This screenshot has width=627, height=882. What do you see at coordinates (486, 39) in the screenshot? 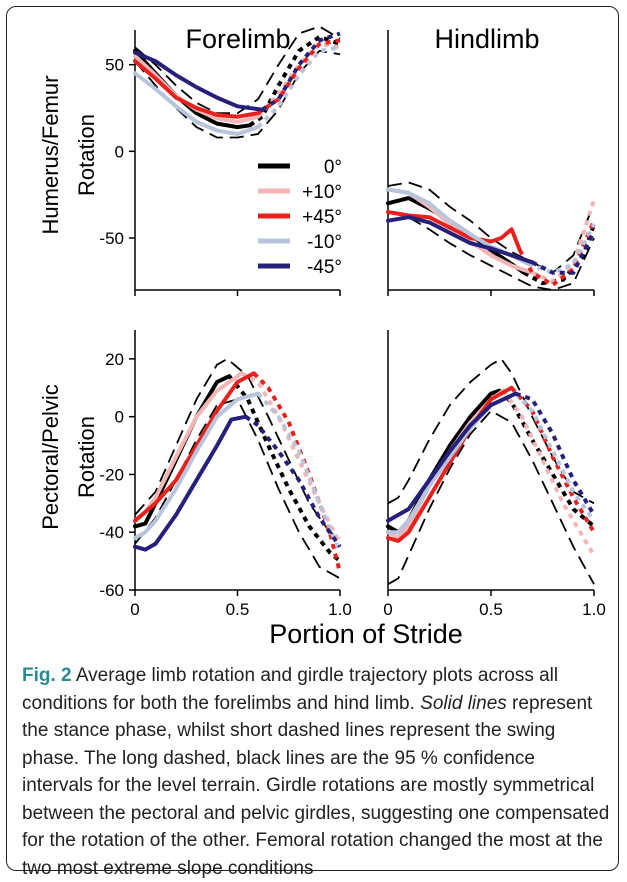
I see `column-title-hindlimb: Hindlimb` at bounding box center [486, 39].